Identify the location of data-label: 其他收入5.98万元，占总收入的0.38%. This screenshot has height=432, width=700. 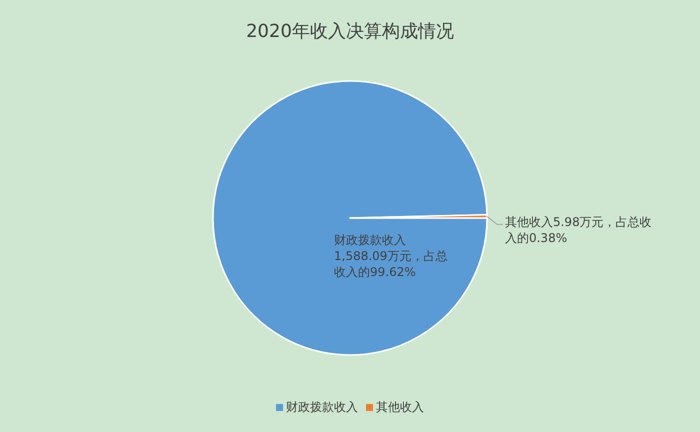
(578, 230).